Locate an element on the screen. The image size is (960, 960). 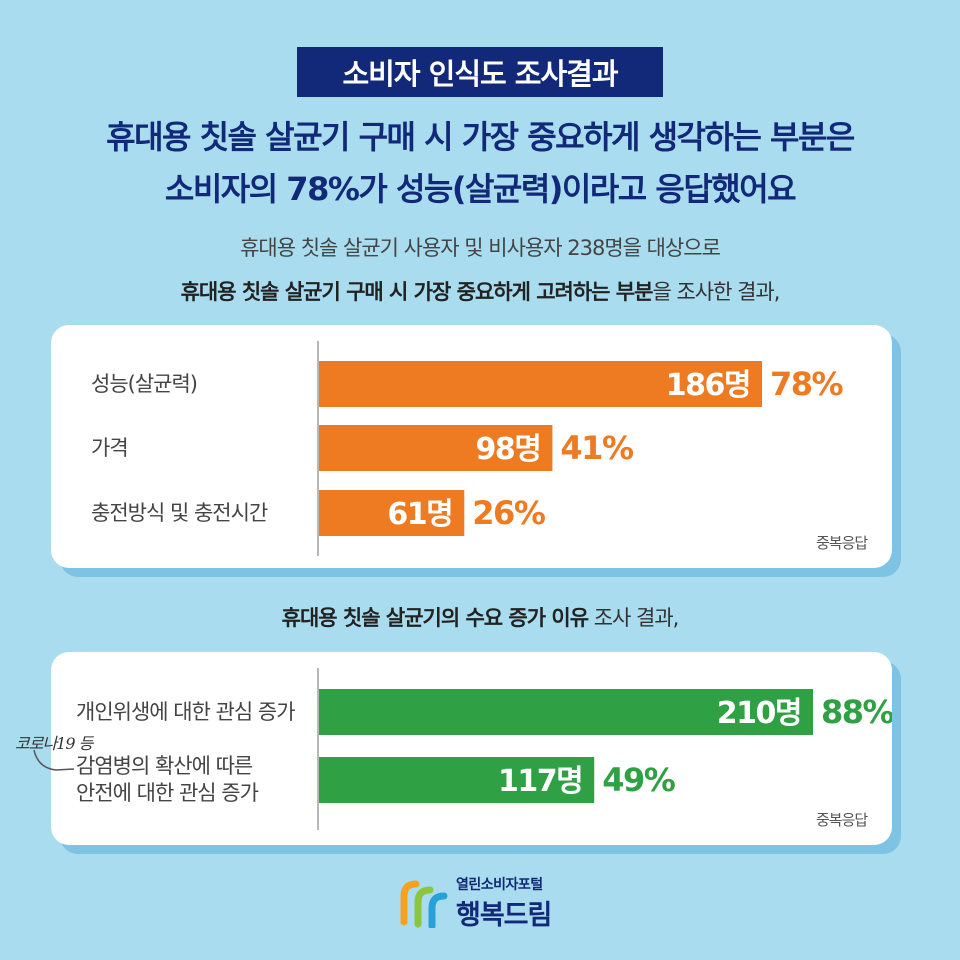
section2-rest: 조사 결과, is located at coordinates (634, 618).